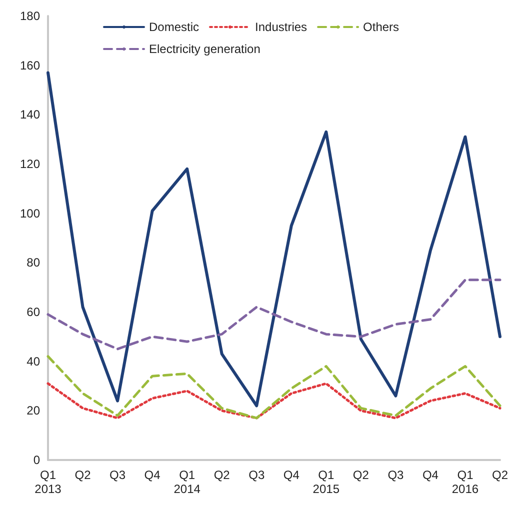 The width and height of the screenshot is (520, 514). Describe the element at coordinates (174, 27) in the screenshot. I see `legend-label: Domestic` at that location.